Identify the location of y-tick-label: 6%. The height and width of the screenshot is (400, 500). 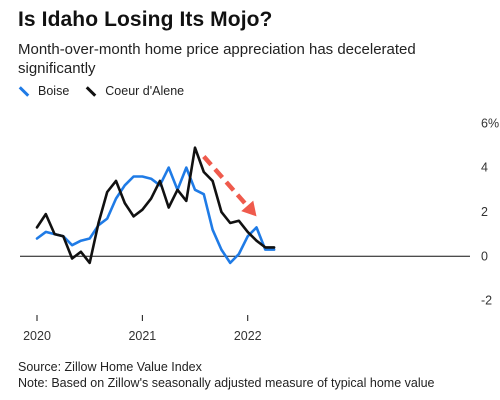
(490, 123).